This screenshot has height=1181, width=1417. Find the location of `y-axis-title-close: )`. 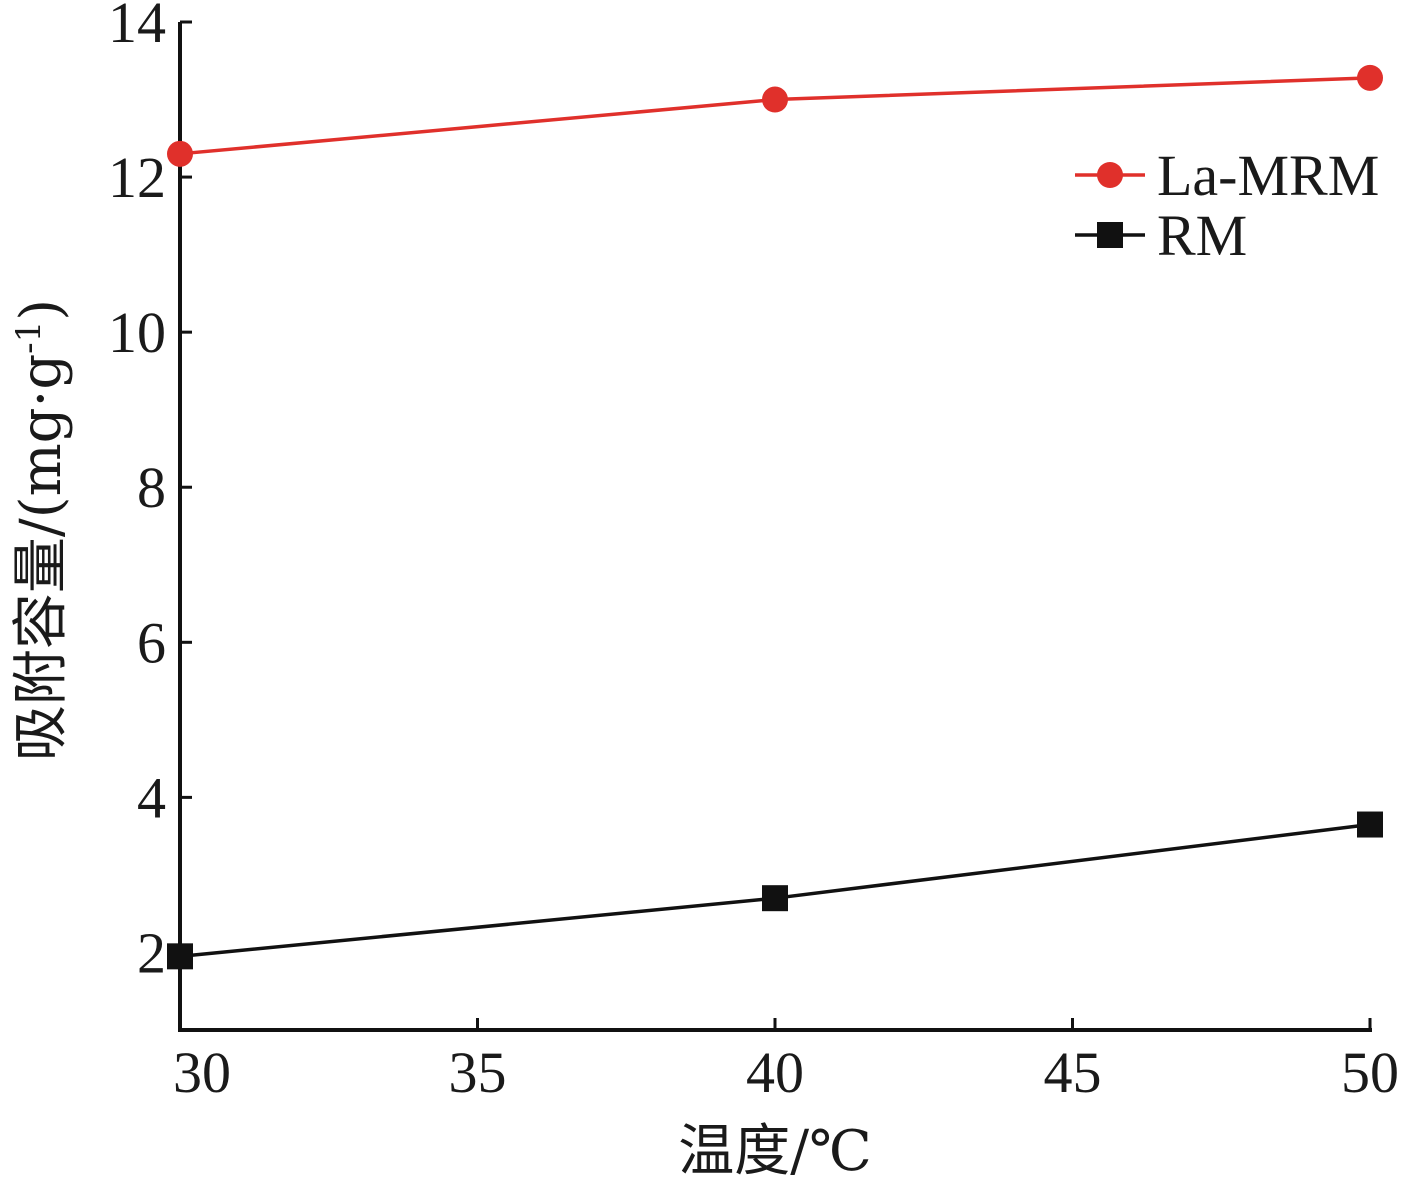

y-axis-title-close: ) is located at coordinates (41, 310).